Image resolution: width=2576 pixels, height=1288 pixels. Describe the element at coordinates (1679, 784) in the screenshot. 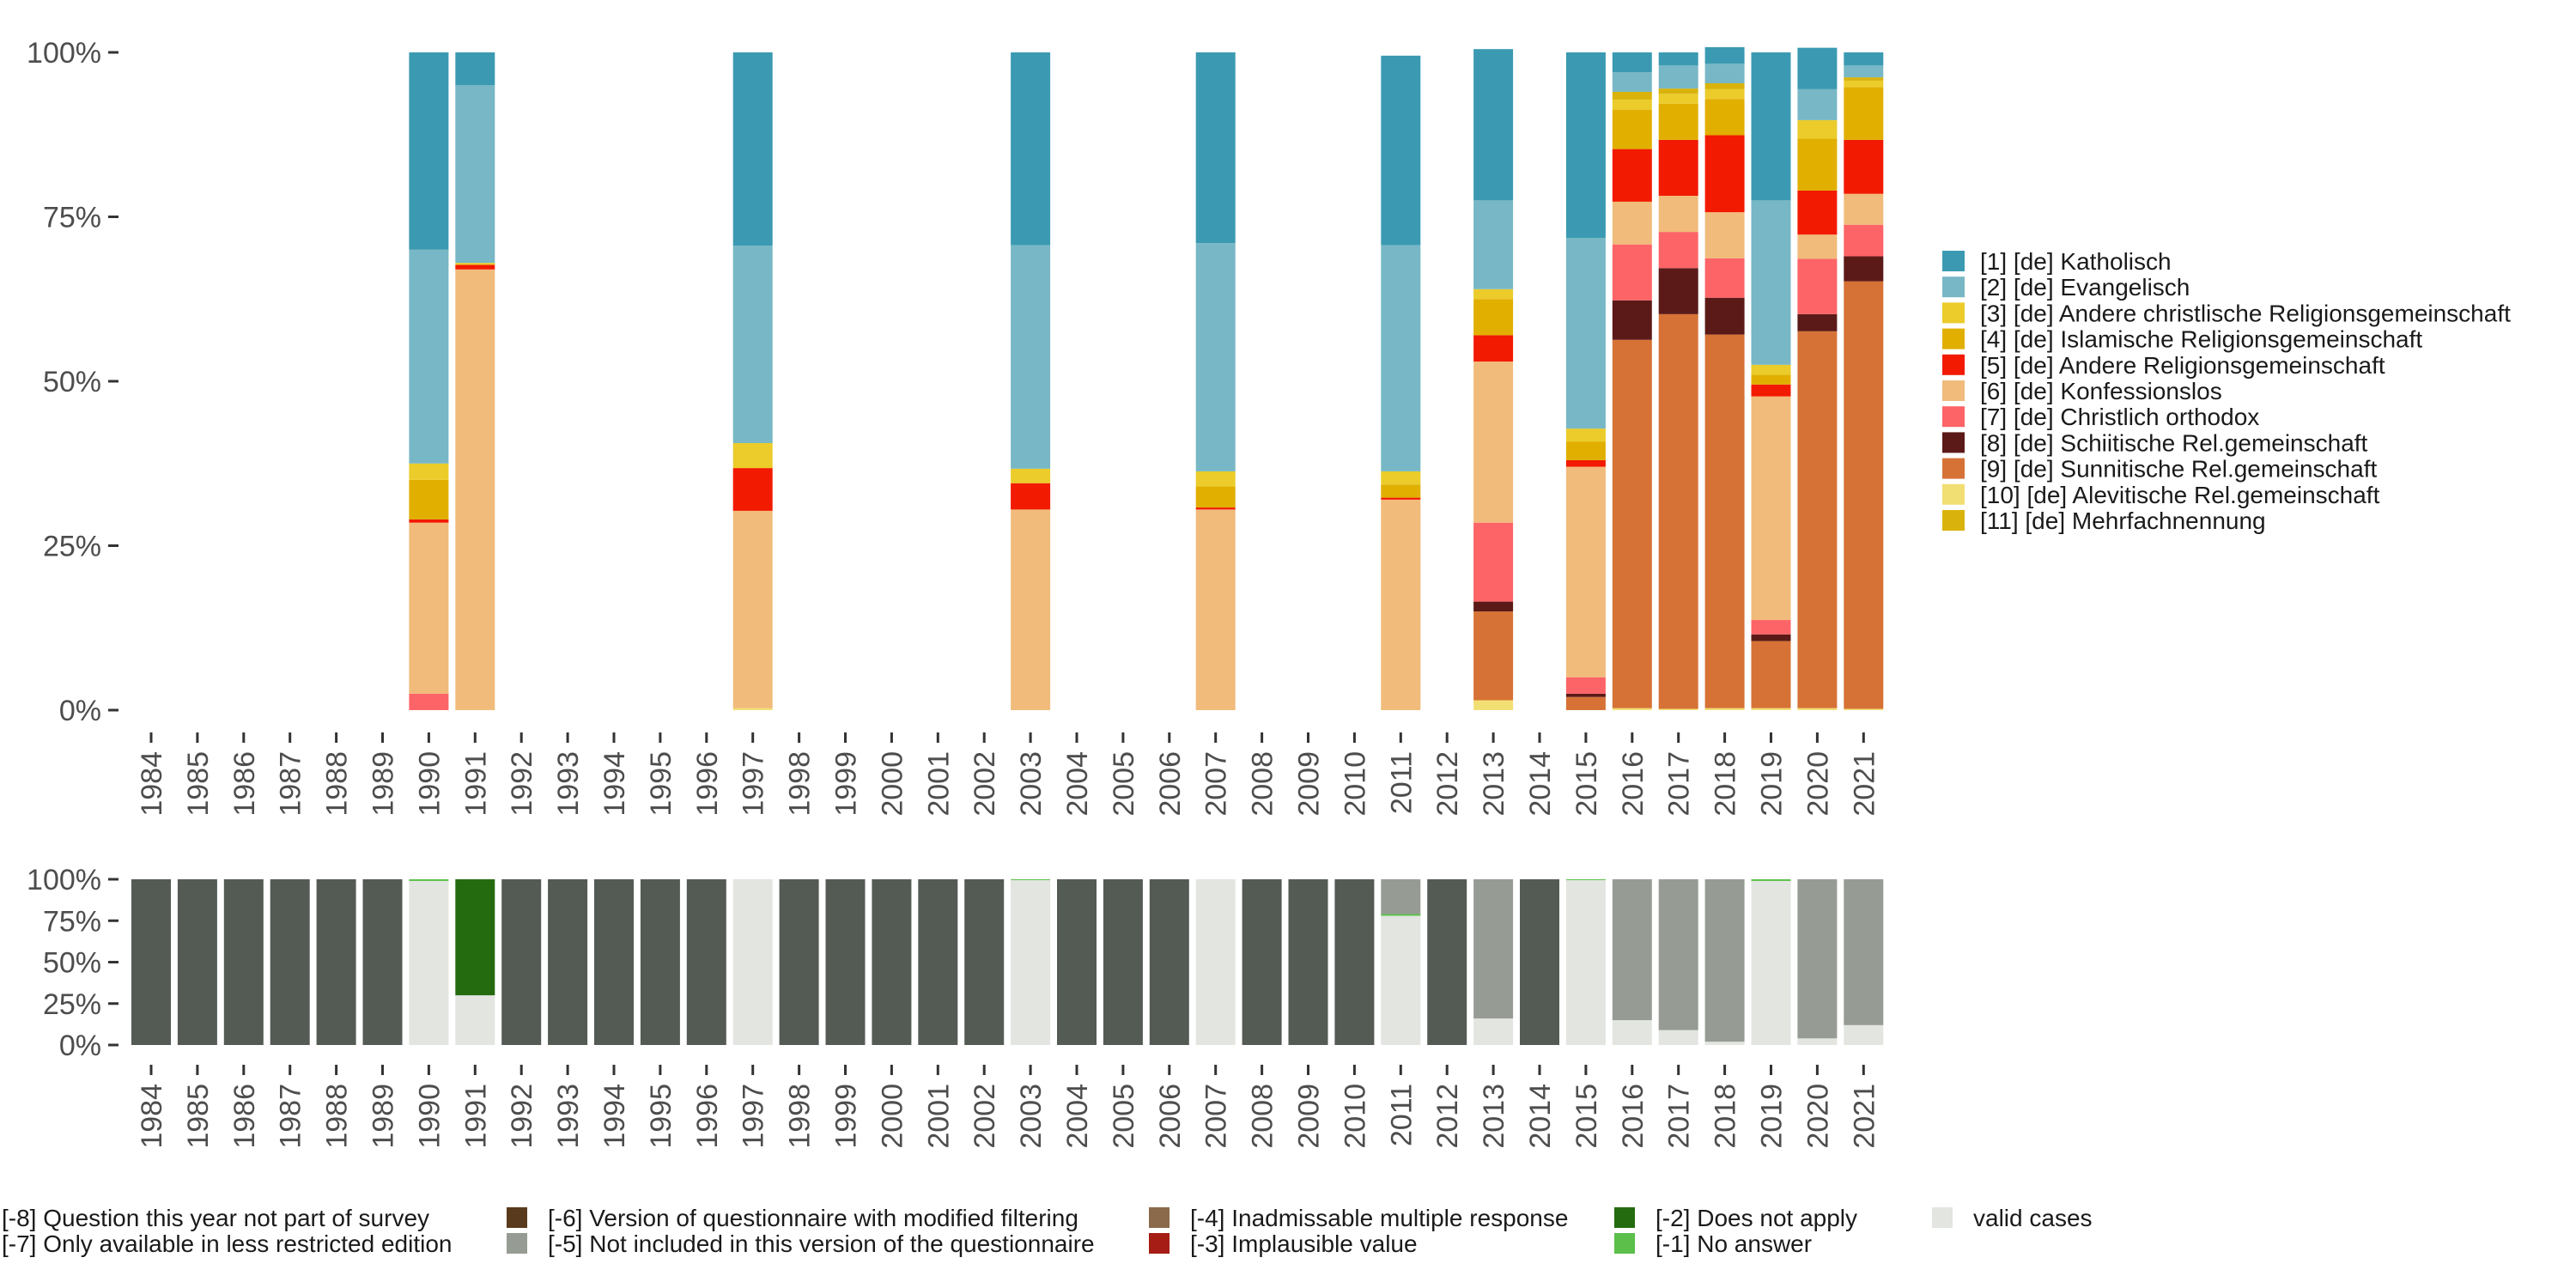

I see `x-tick-label: 2017` at that location.